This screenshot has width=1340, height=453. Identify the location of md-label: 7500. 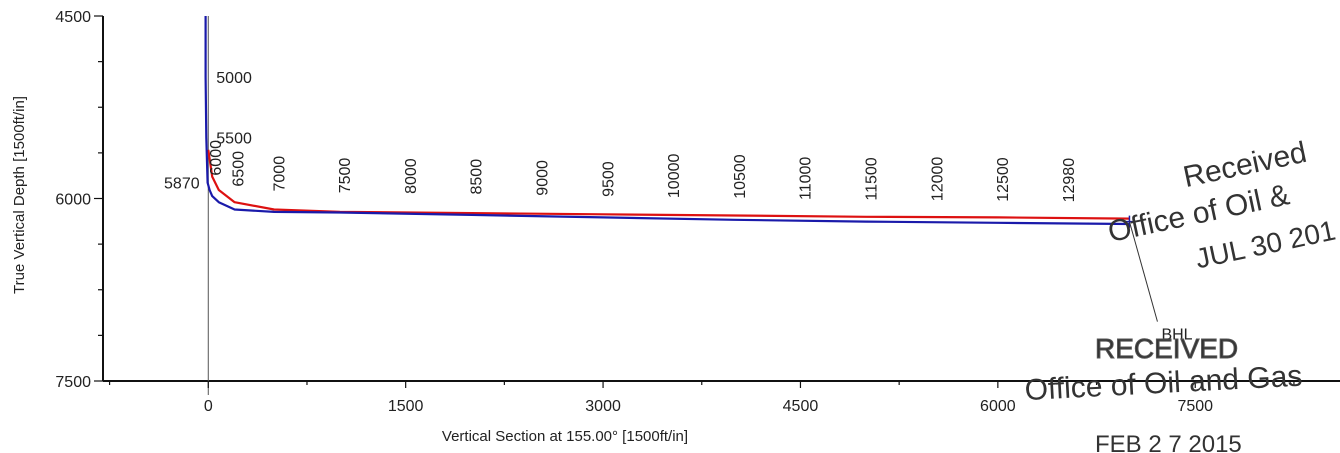
(345, 176).